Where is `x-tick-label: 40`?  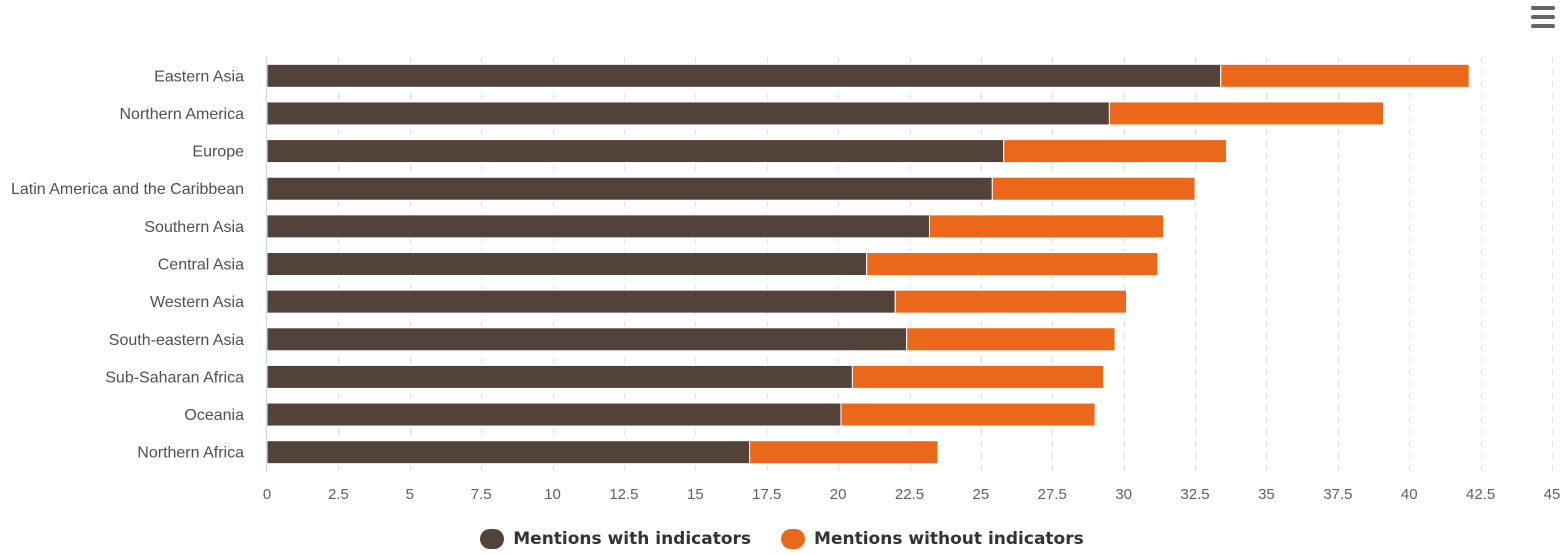
x-tick-label: 40 is located at coordinates (1409, 494).